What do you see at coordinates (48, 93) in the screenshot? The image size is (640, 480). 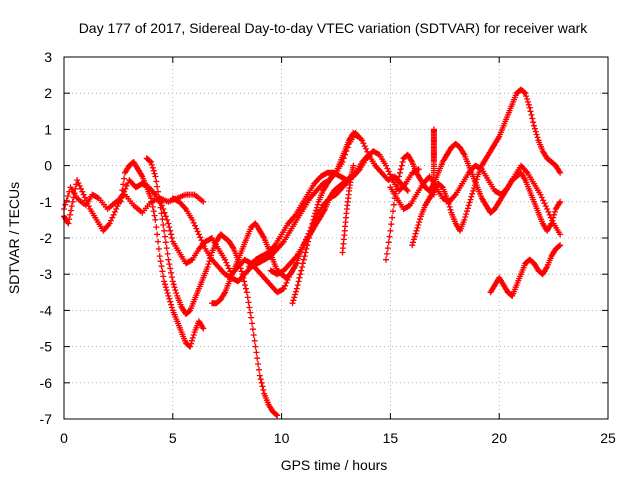 I see `y-tick-label: 2` at bounding box center [48, 93].